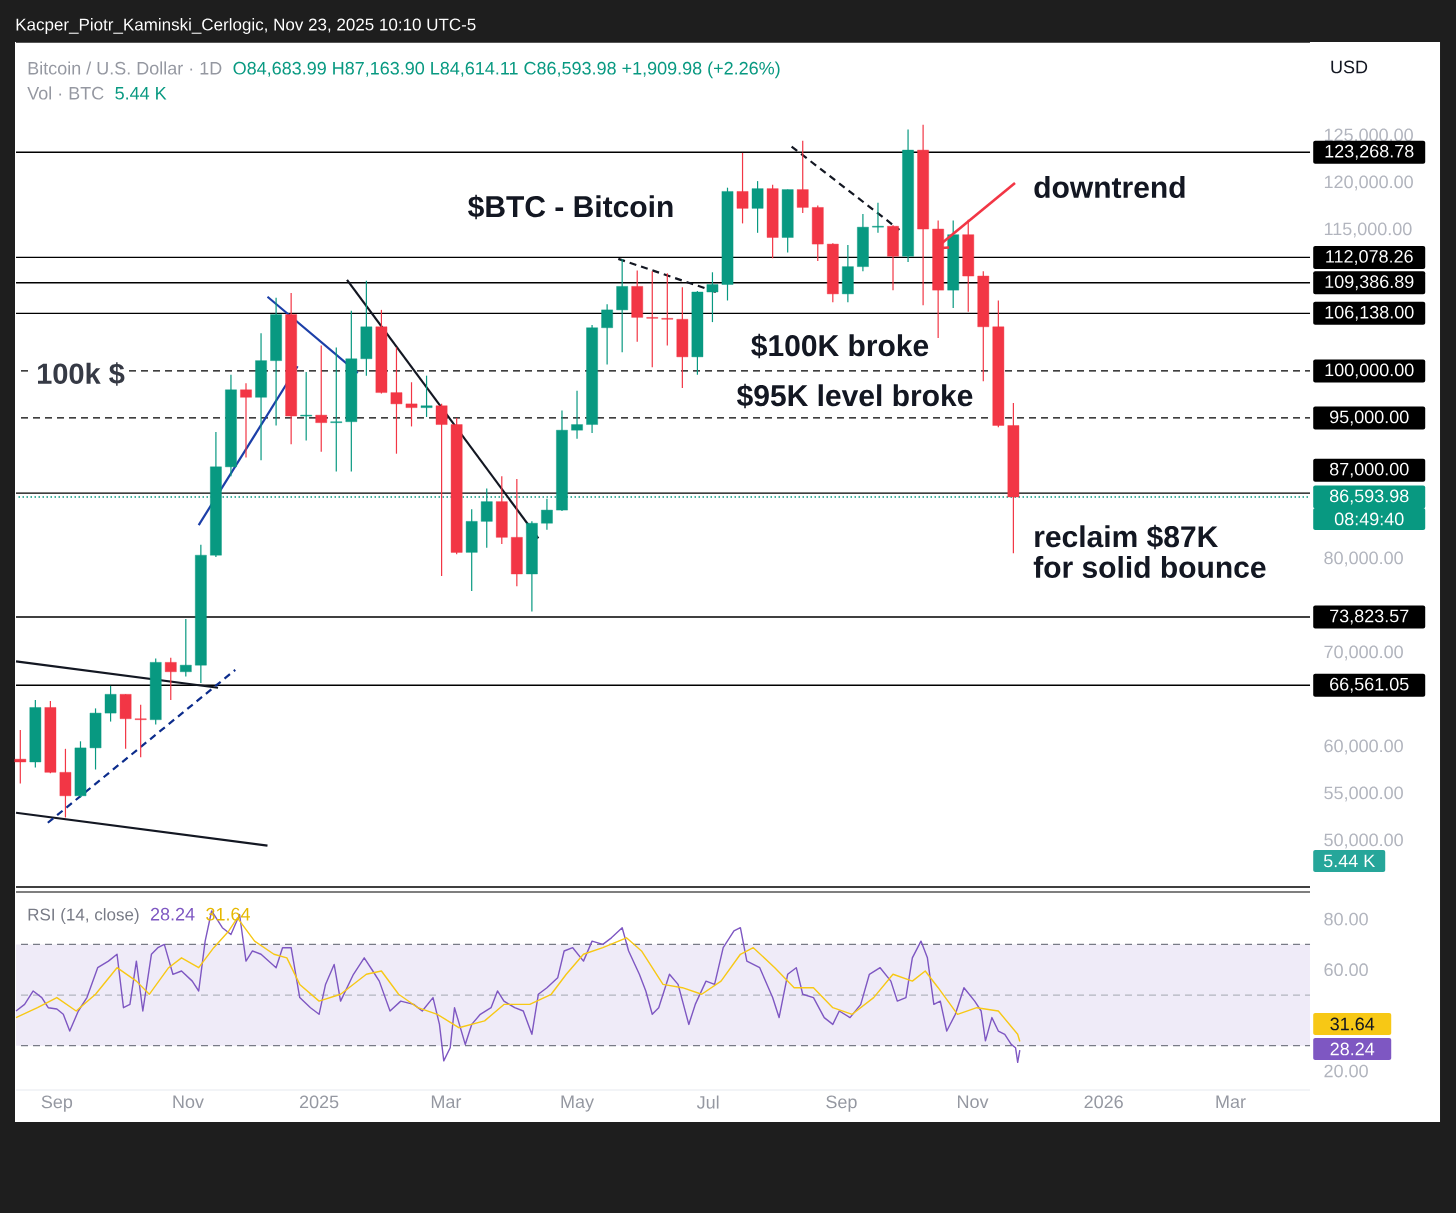  Describe the element at coordinates (1363, 841) in the screenshot. I see `y-tick-label: 50,000.00` at that location.